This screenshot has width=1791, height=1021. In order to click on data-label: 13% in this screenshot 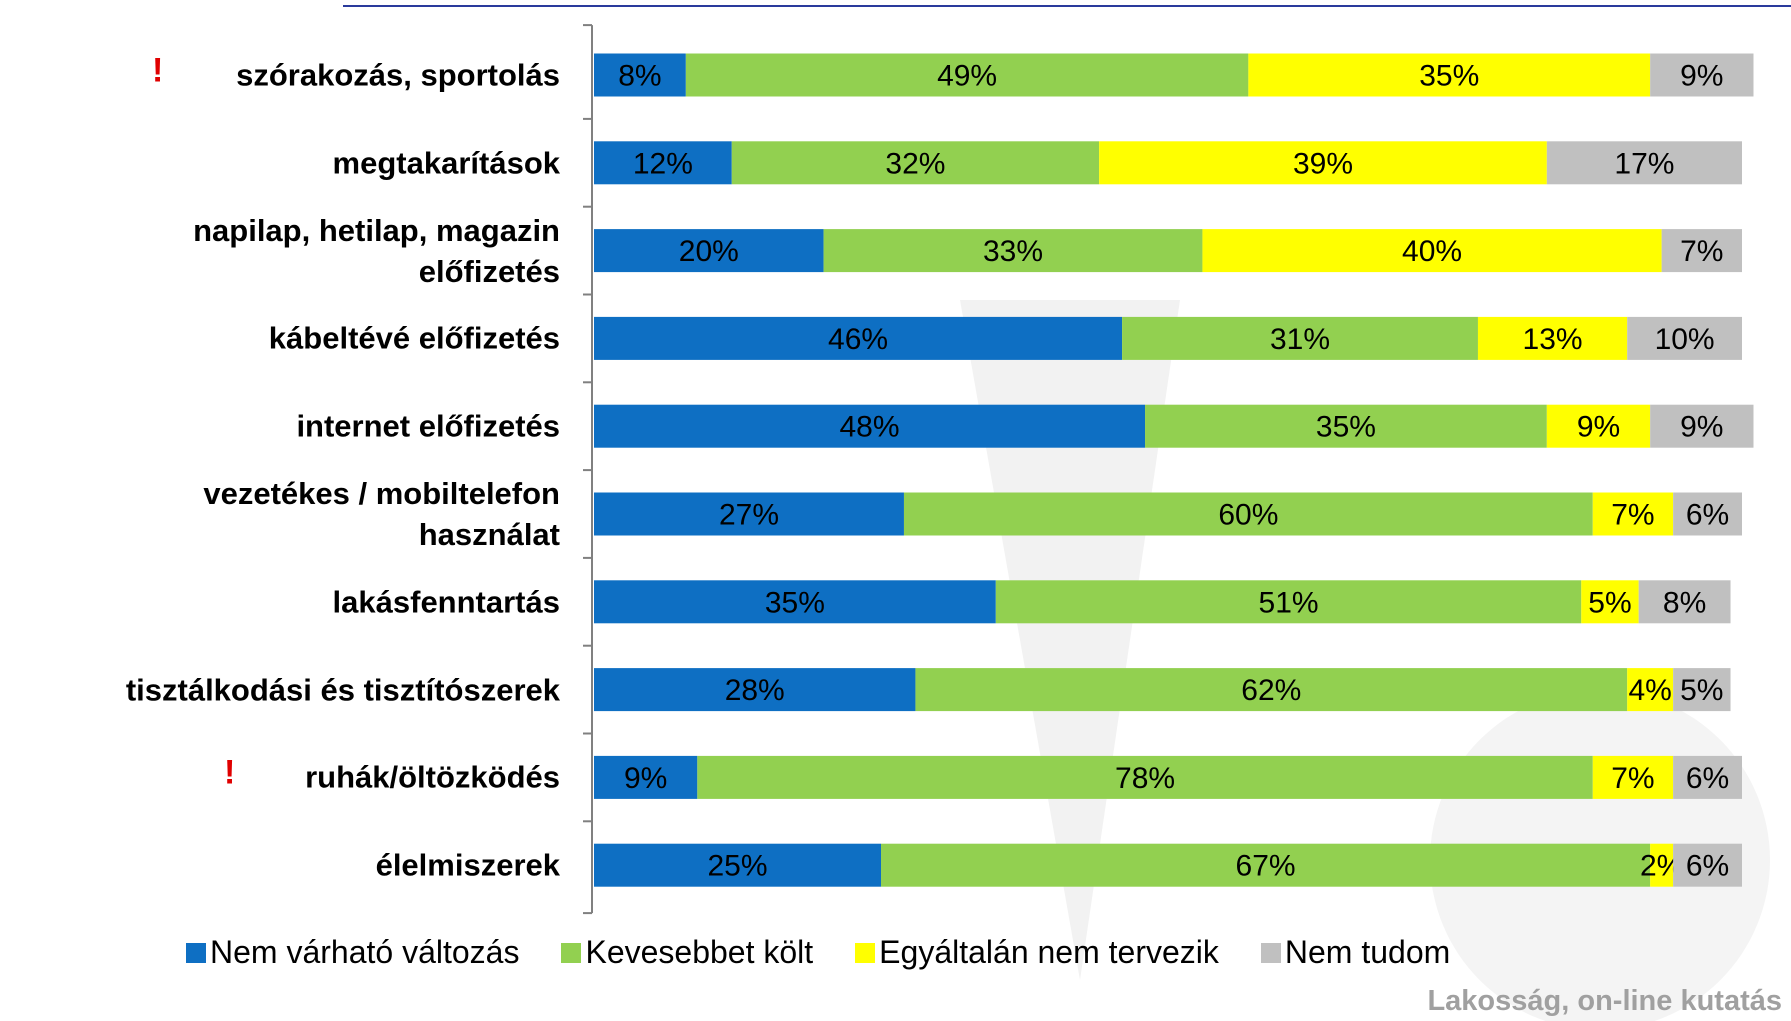, I will do `click(1553, 339)`.